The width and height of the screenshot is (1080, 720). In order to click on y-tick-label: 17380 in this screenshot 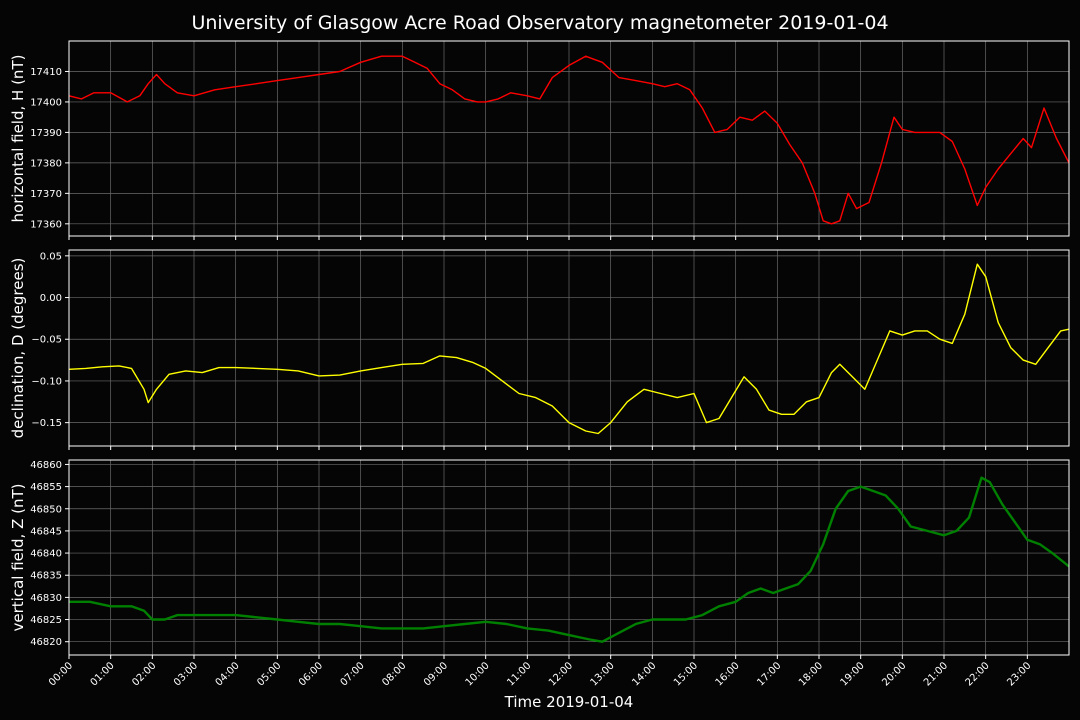, I will do `click(46, 163)`.